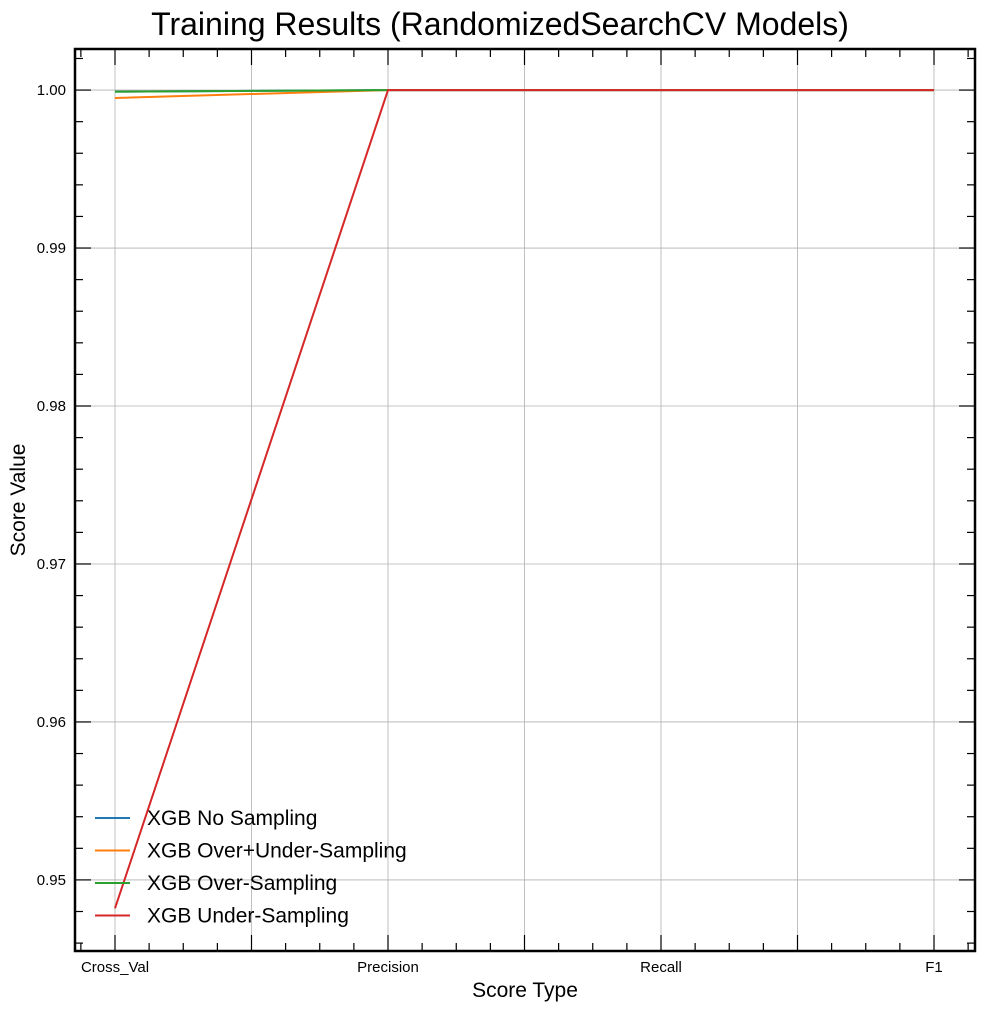 This screenshot has width=985, height=1011. Describe the element at coordinates (232, 818) in the screenshot. I see `legend-entry: XGB No Sampling` at that location.